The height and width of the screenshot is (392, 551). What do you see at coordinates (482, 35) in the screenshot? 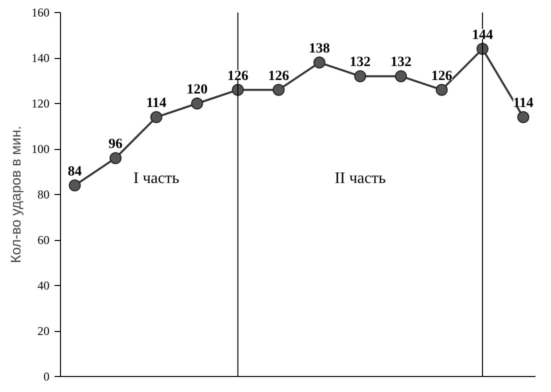
I see `data-label: 144` at bounding box center [482, 35].